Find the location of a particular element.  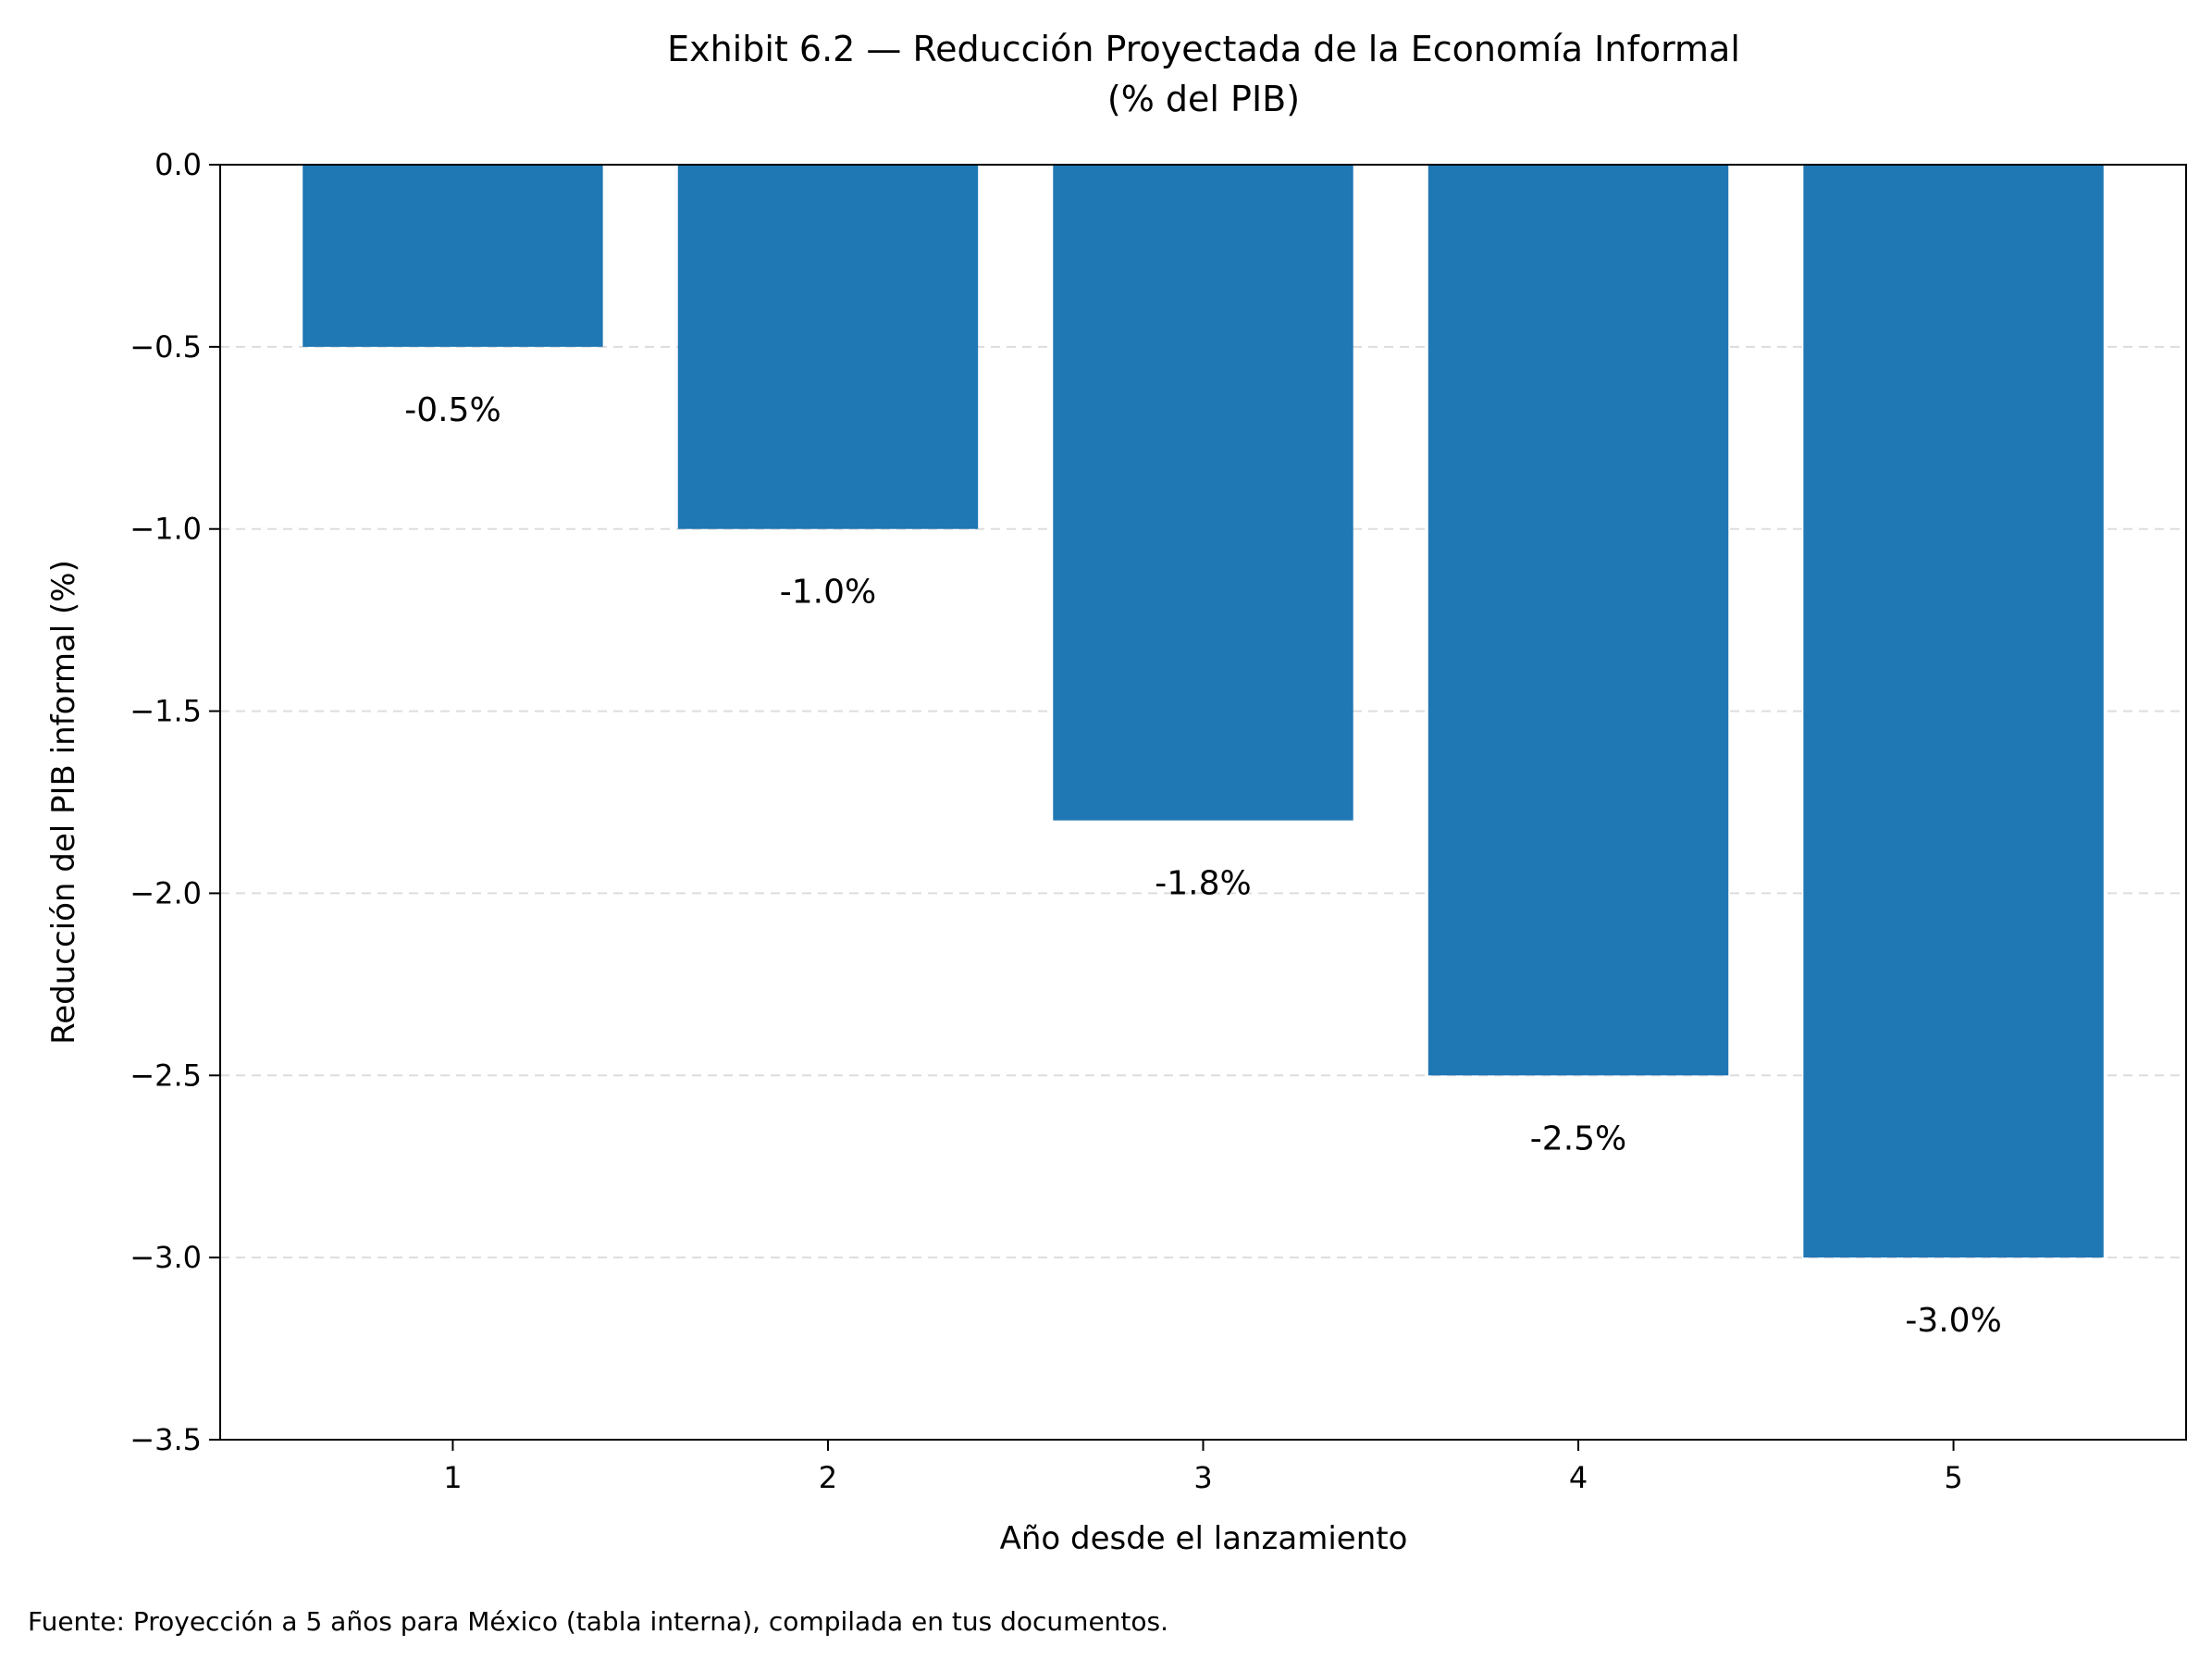

y-axis: 0.0 −0.5 −1.0 −1.5 −2.0 −2.5 −3.0 −3.5 is located at coordinates (175, 802).